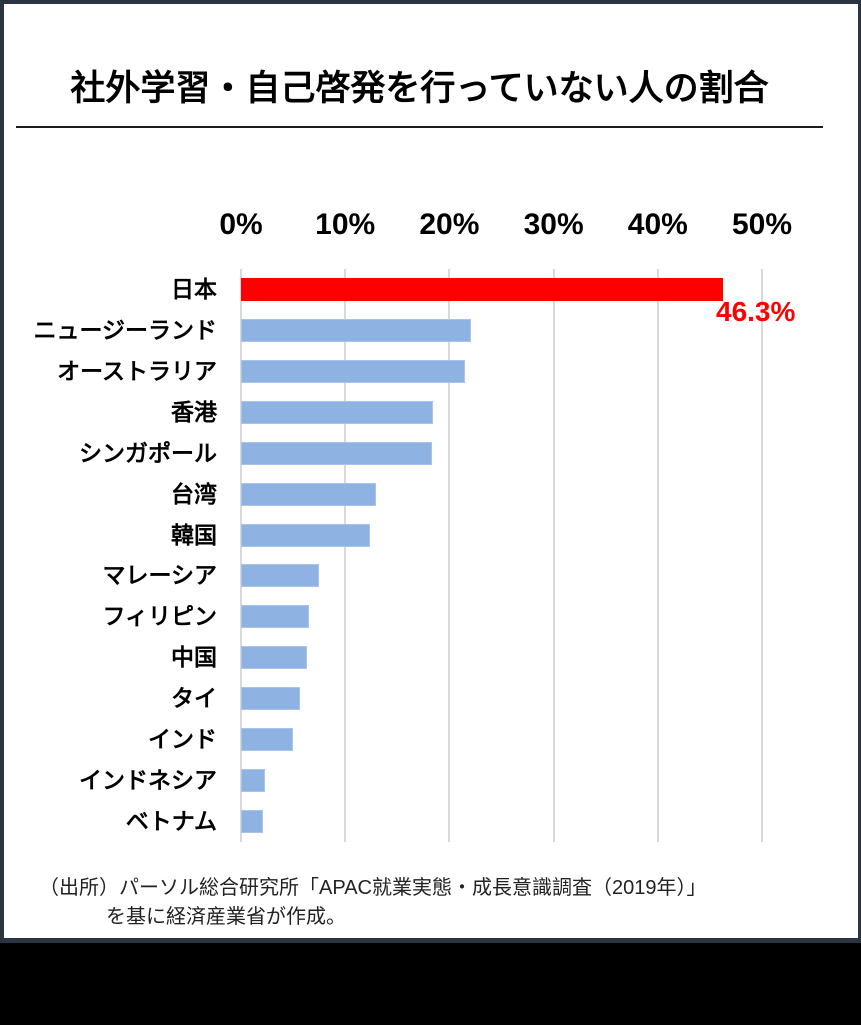  Describe the element at coordinates (756, 311) in the screenshot. I see `japan-value-label: 46.3%` at that location.